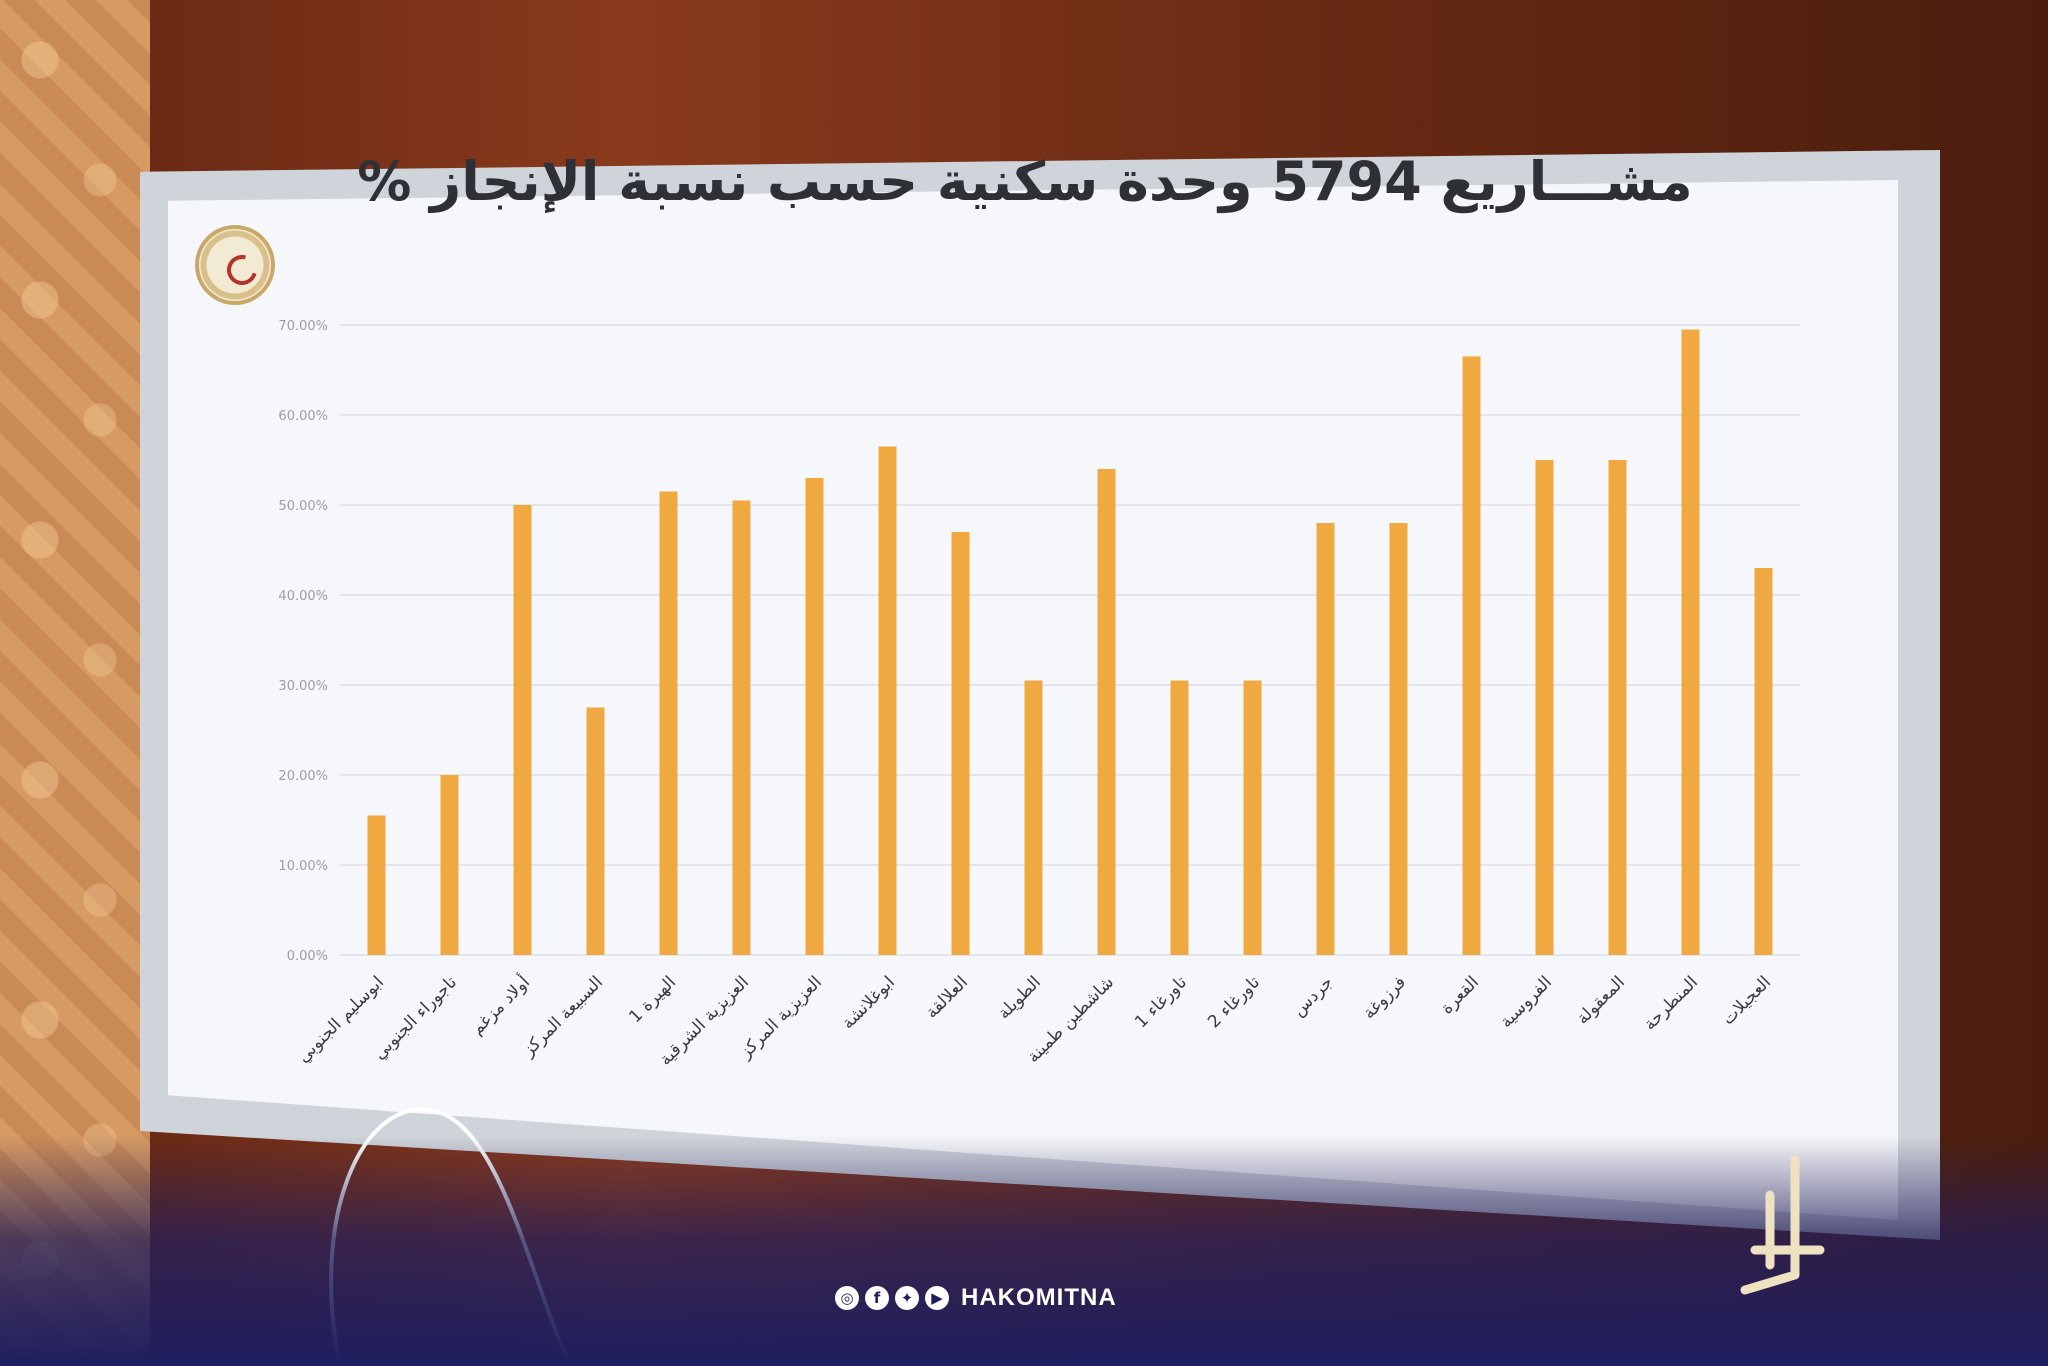 This screenshot has height=1366, width=2048. I want to click on brand-logo-icon, so click(1782, 1225).